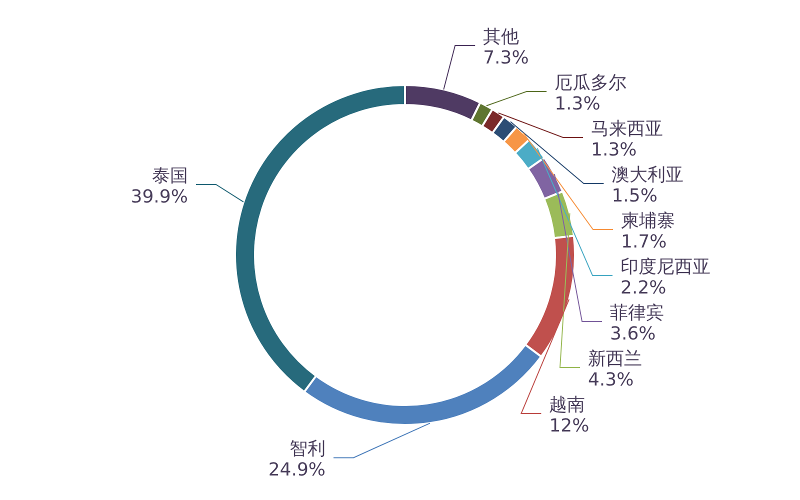  What do you see at coordinates (569, 426) in the screenshot?
I see `data-label: 12%` at bounding box center [569, 426].